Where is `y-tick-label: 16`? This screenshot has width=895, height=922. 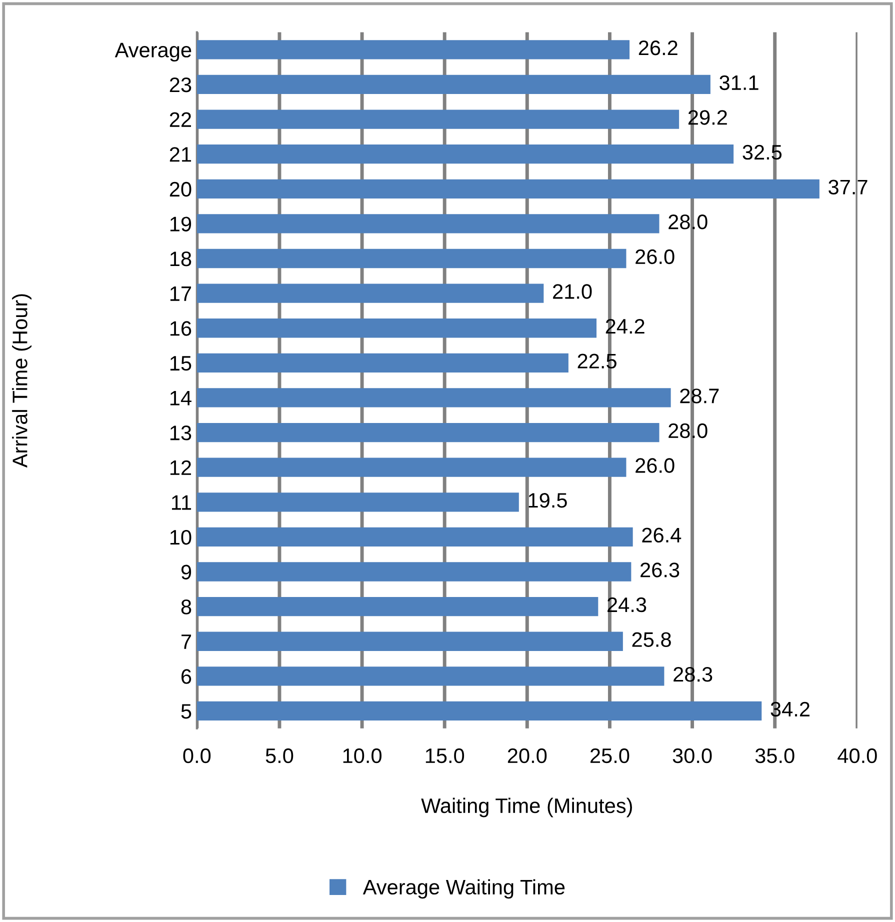 y-tick-label: 16 is located at coordinates (181, 328).